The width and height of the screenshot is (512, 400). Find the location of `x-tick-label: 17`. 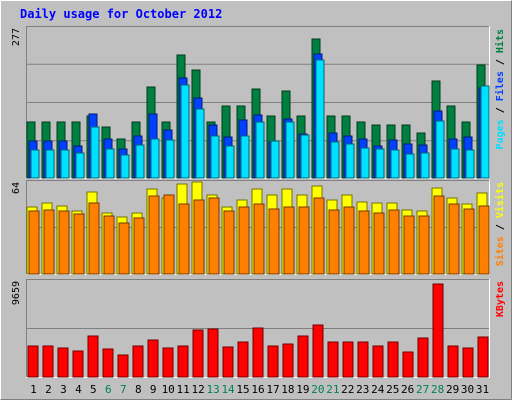

x-tick-label: 17 is located at coordinates (272, 389).